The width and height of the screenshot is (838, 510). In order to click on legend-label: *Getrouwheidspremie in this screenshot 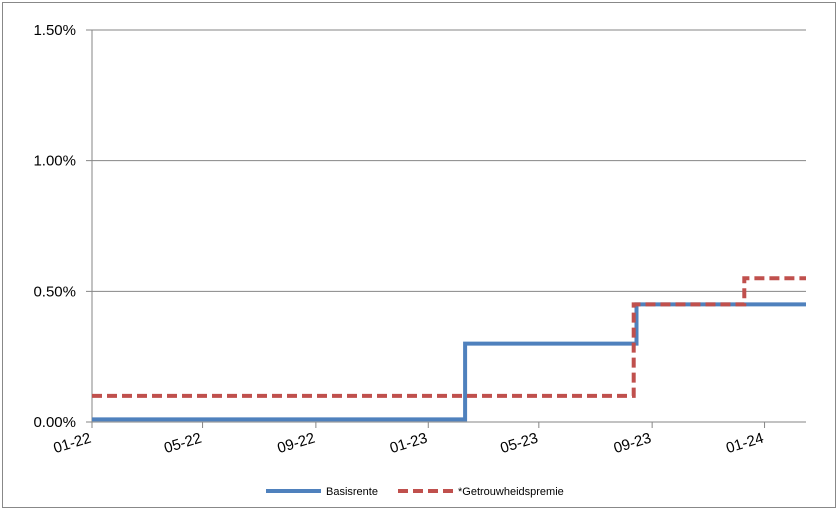, I will do `click(511, 492)`.